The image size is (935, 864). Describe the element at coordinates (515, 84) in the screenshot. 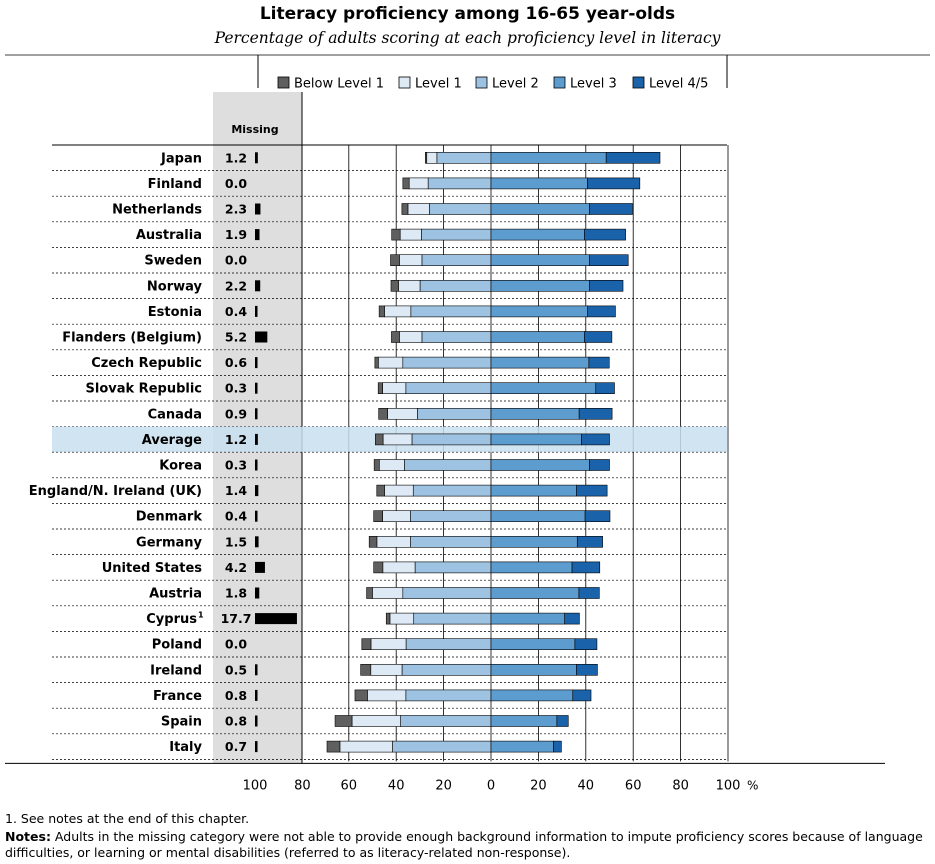

I see `legend-label-2: Level 2` at that location.